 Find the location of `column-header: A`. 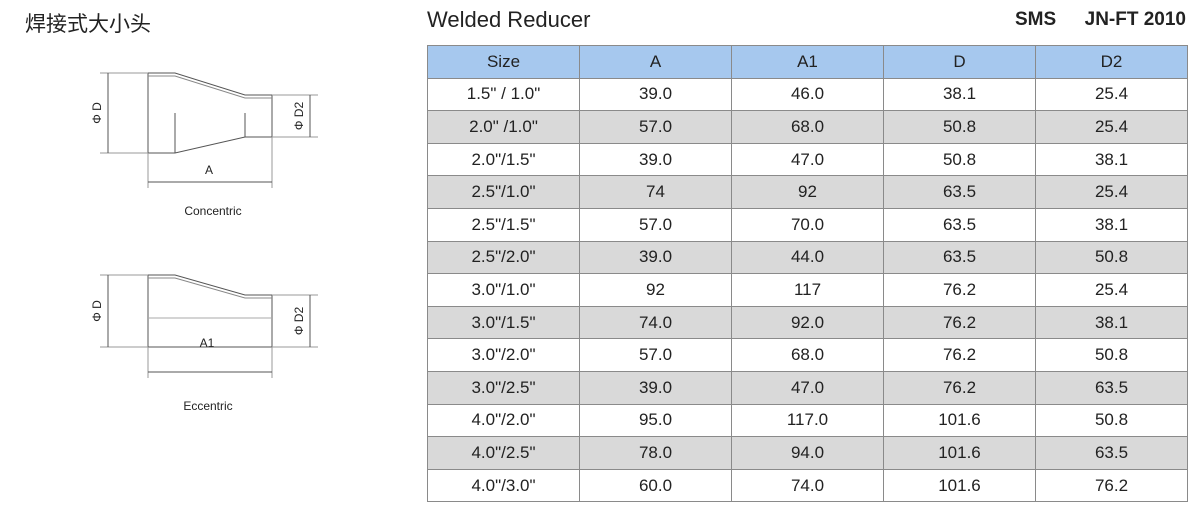

column-header: A is located at coordinates (655, 62).